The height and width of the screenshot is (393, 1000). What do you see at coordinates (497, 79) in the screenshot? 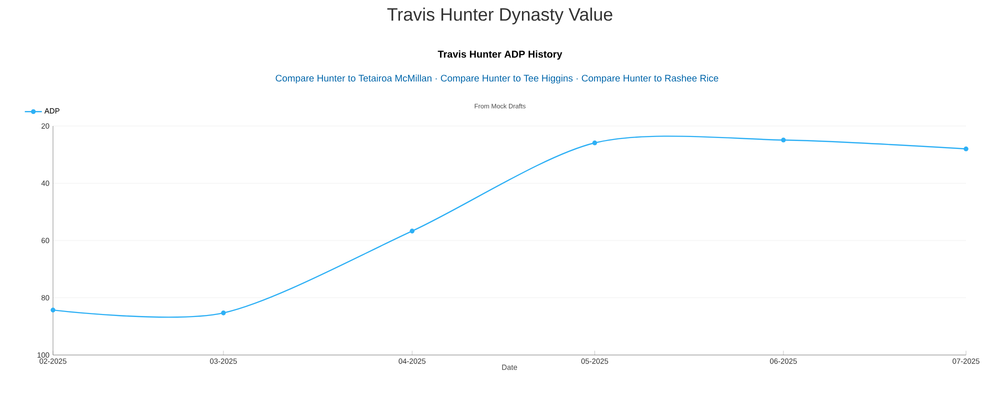
I see `text: Compare Hunter to Tetairoa McMillan · Compare Hunter to Tee Higgins · Compare Hunter to Rashee Rice` at bounding box center [497, 79].